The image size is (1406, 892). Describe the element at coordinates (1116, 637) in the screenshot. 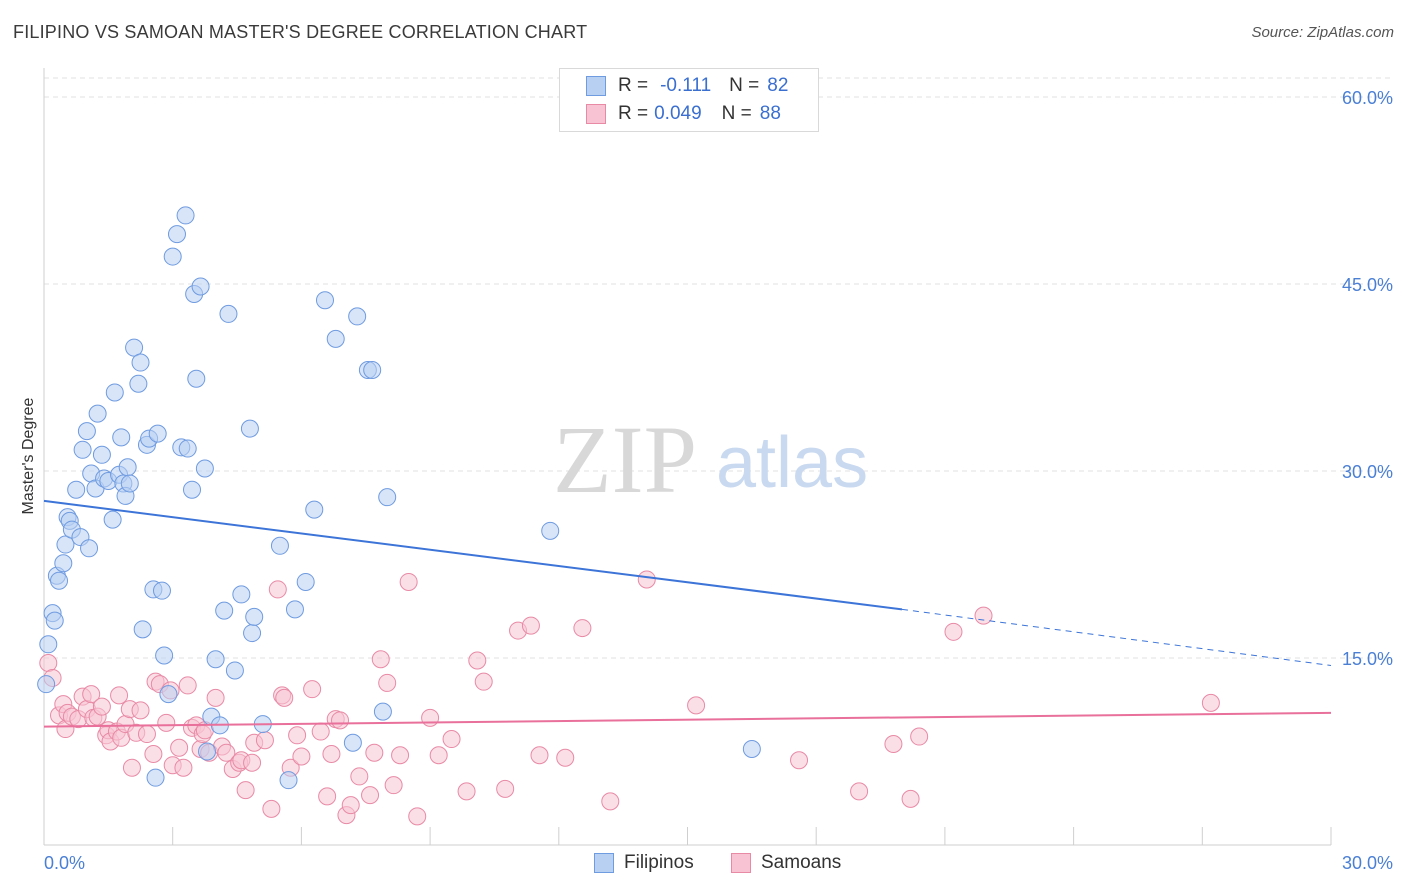

I see `filipinos-trend-extension` at that location.